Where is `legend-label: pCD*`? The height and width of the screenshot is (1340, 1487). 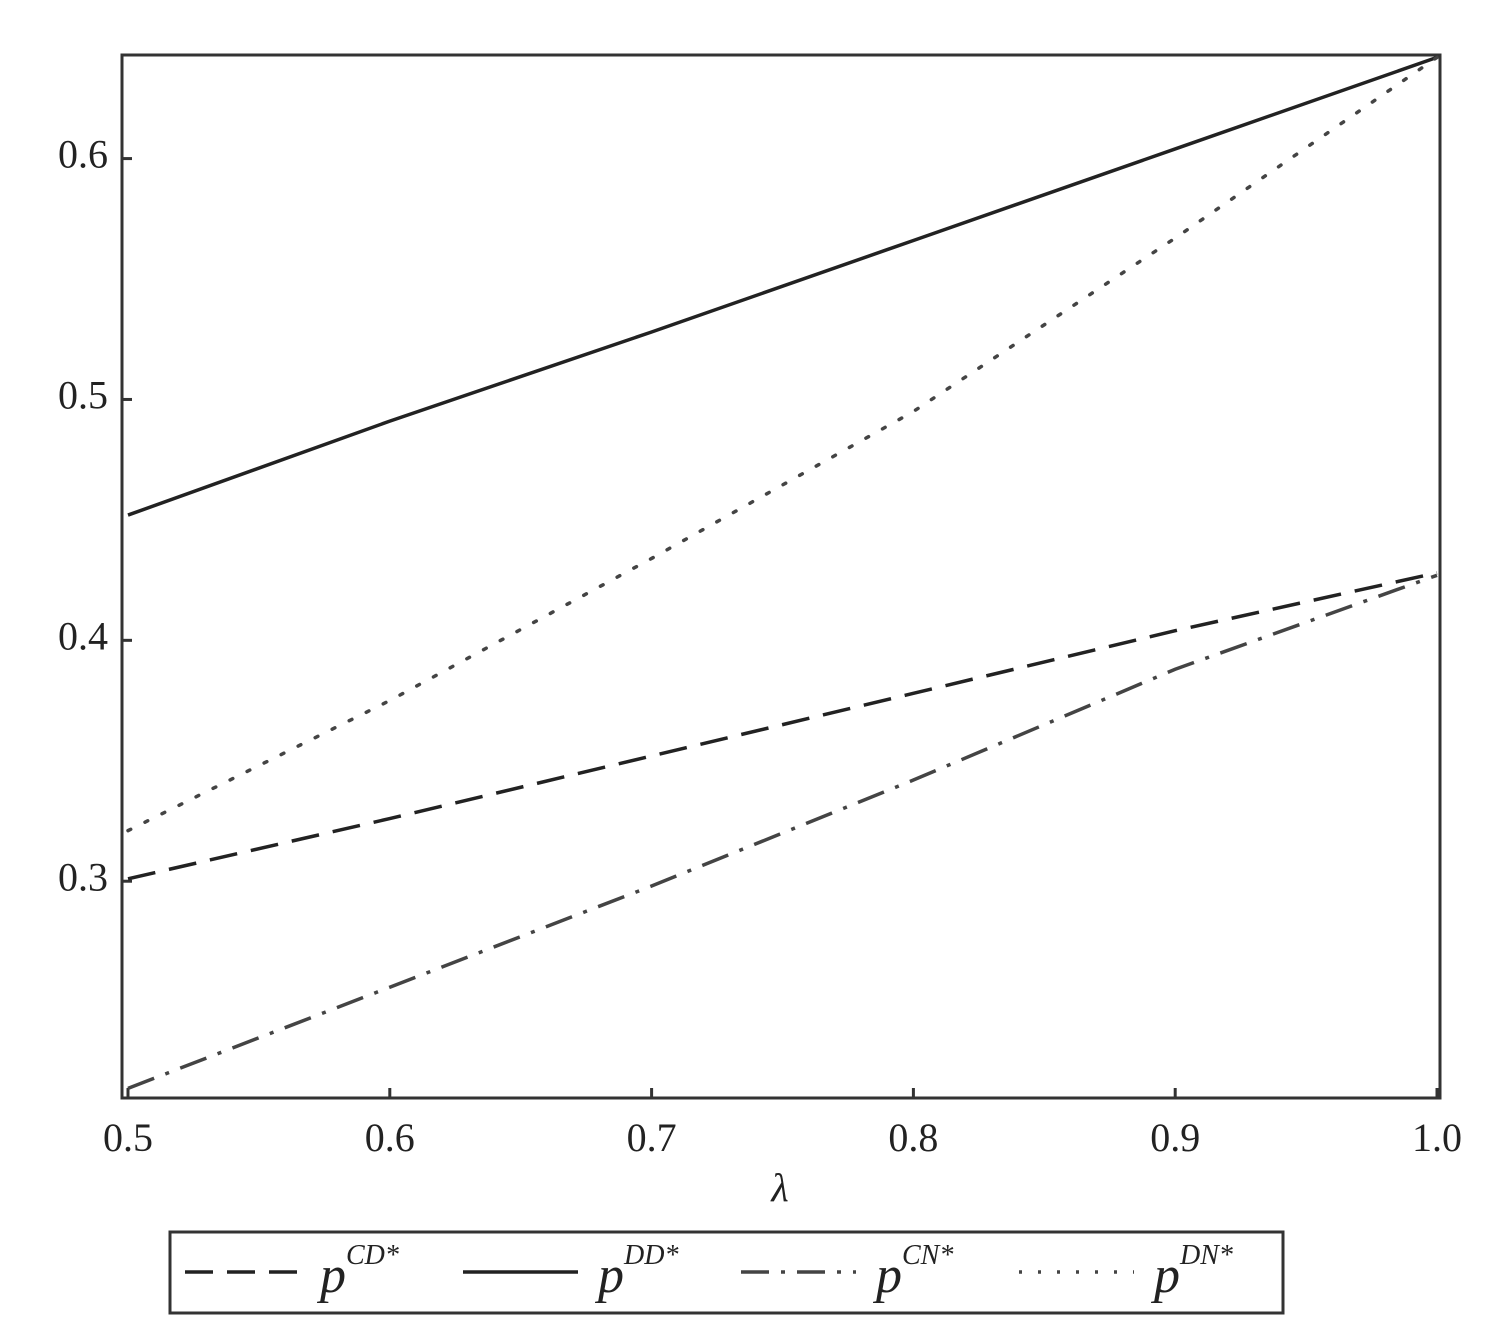
legend-label: pCD* is located at coordinates (357, 1272).